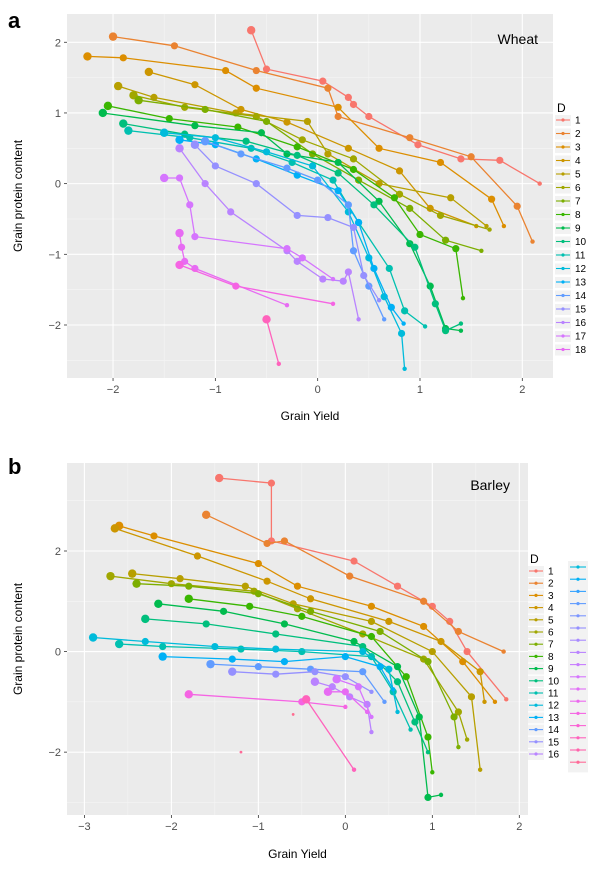 This screenshot has width=597, height=871. I want to click on x-tick-label: 0, so click(318, 390).